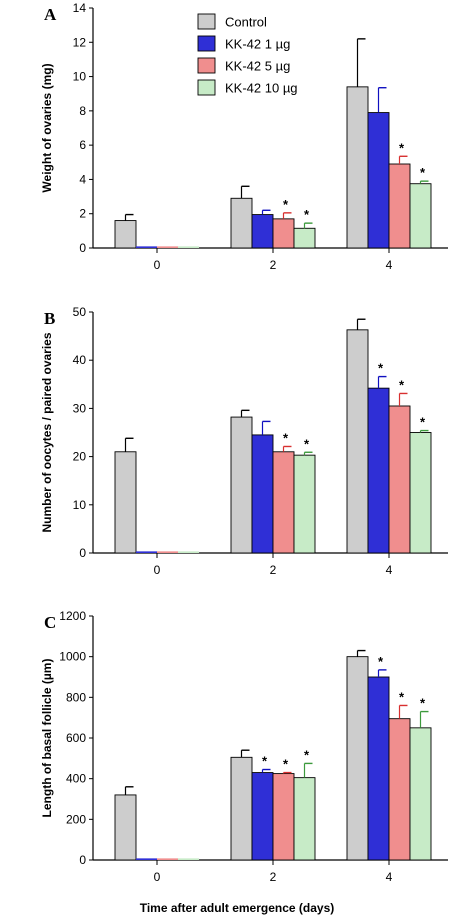 The height and width of the screenshot is (923, 474). What do you see at coordinates (76, 697) in the screenshot?
I see `y-tick-label: 800` at bounding box center [76, 697].